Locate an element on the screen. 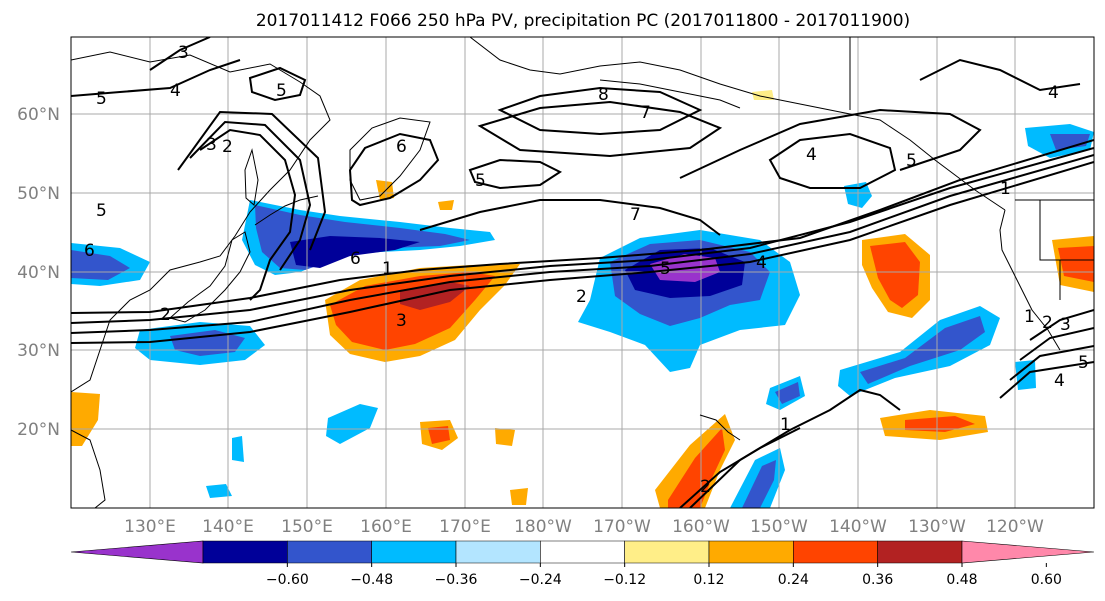  contour-label-13: 5 is located at coordinates (480, 181).